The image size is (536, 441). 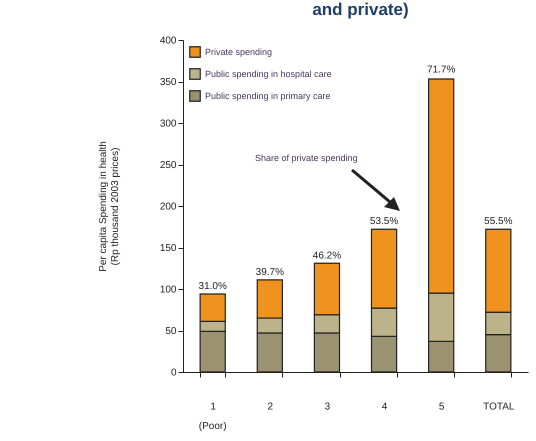 I want to click on annotation: 31.0%, so click(x=212, y=286).